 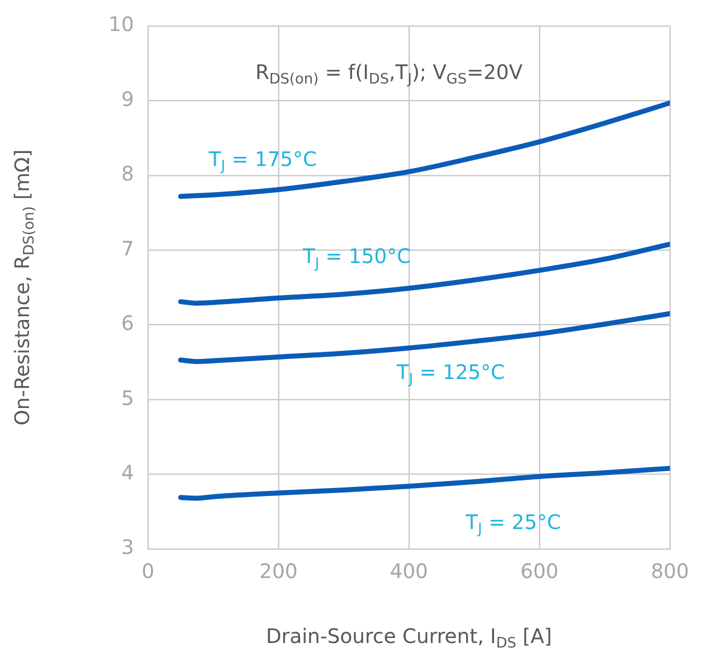 I want to click on x-tick-label: 800, so click(x=670, y=571).